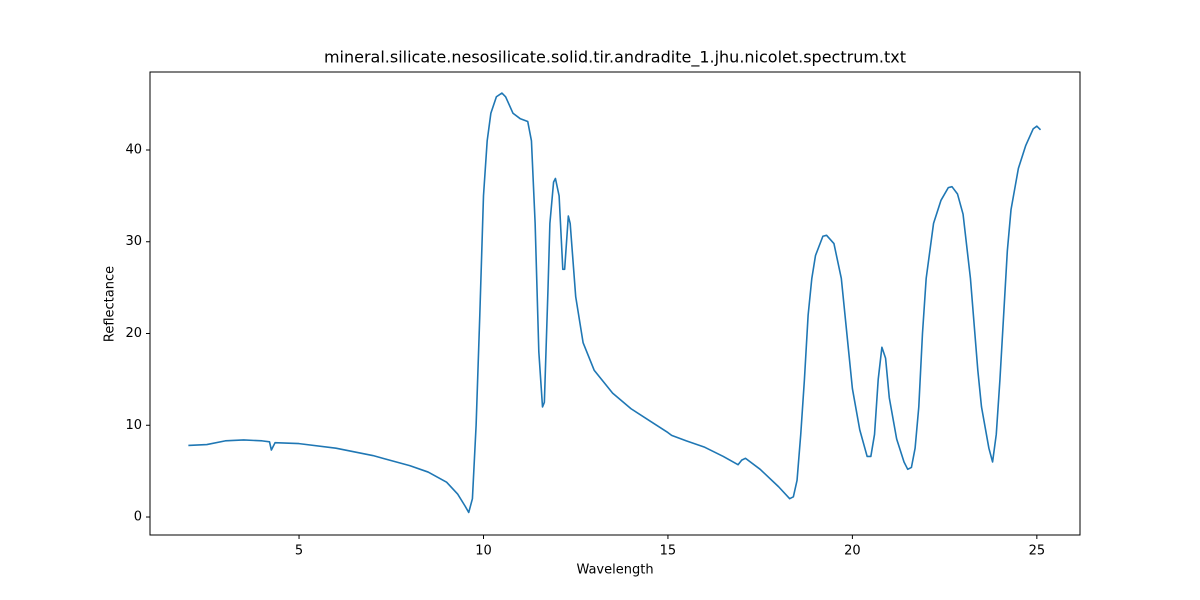 Image resolution: width=1200 pixels, height=600 pixels. Describe the element at coordinates (133, 149) in the screenshot. I see `y-tick-label: 40` at that location.